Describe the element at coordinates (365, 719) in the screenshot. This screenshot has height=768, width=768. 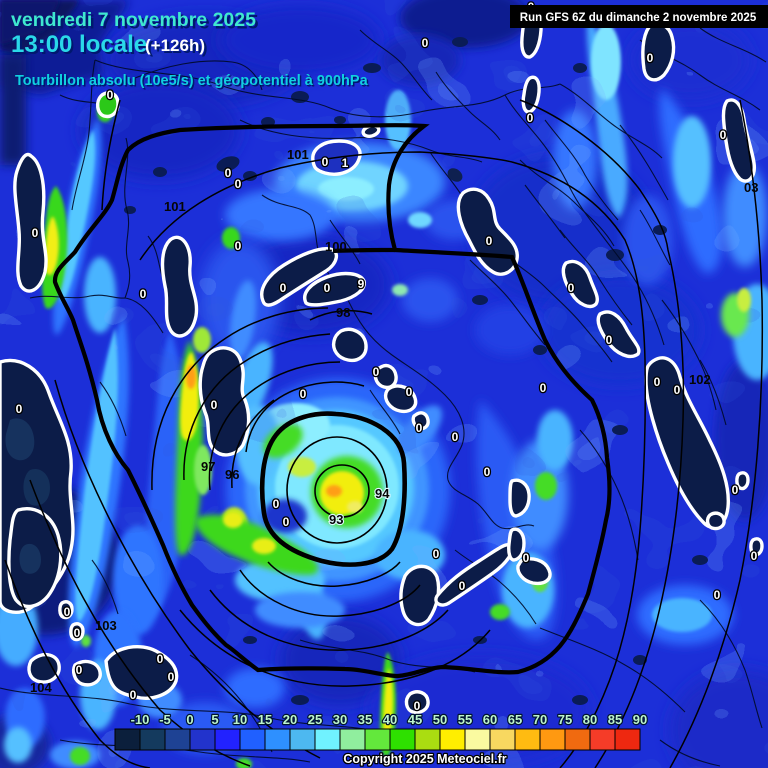
I see `svg-text: 35` at that location.